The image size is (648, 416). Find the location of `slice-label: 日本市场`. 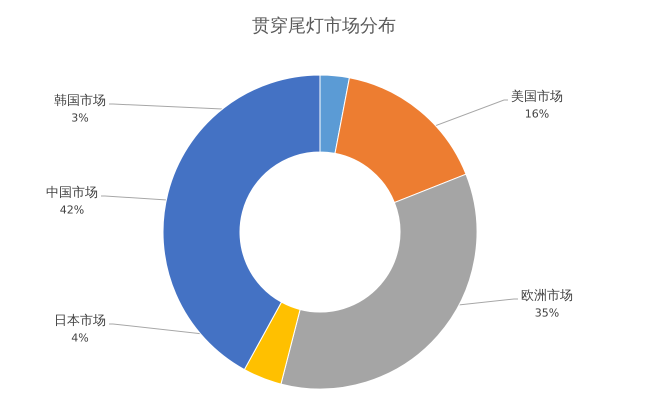

slice-label: 日本市场 is located at coordinates (80, 321).